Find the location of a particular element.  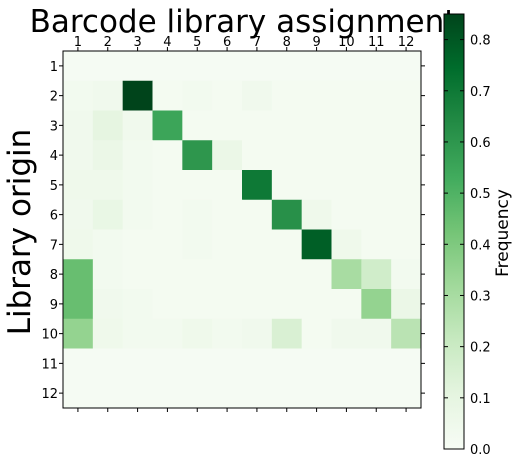

x-tick-label: 11 is located at coordinates (376, 42).